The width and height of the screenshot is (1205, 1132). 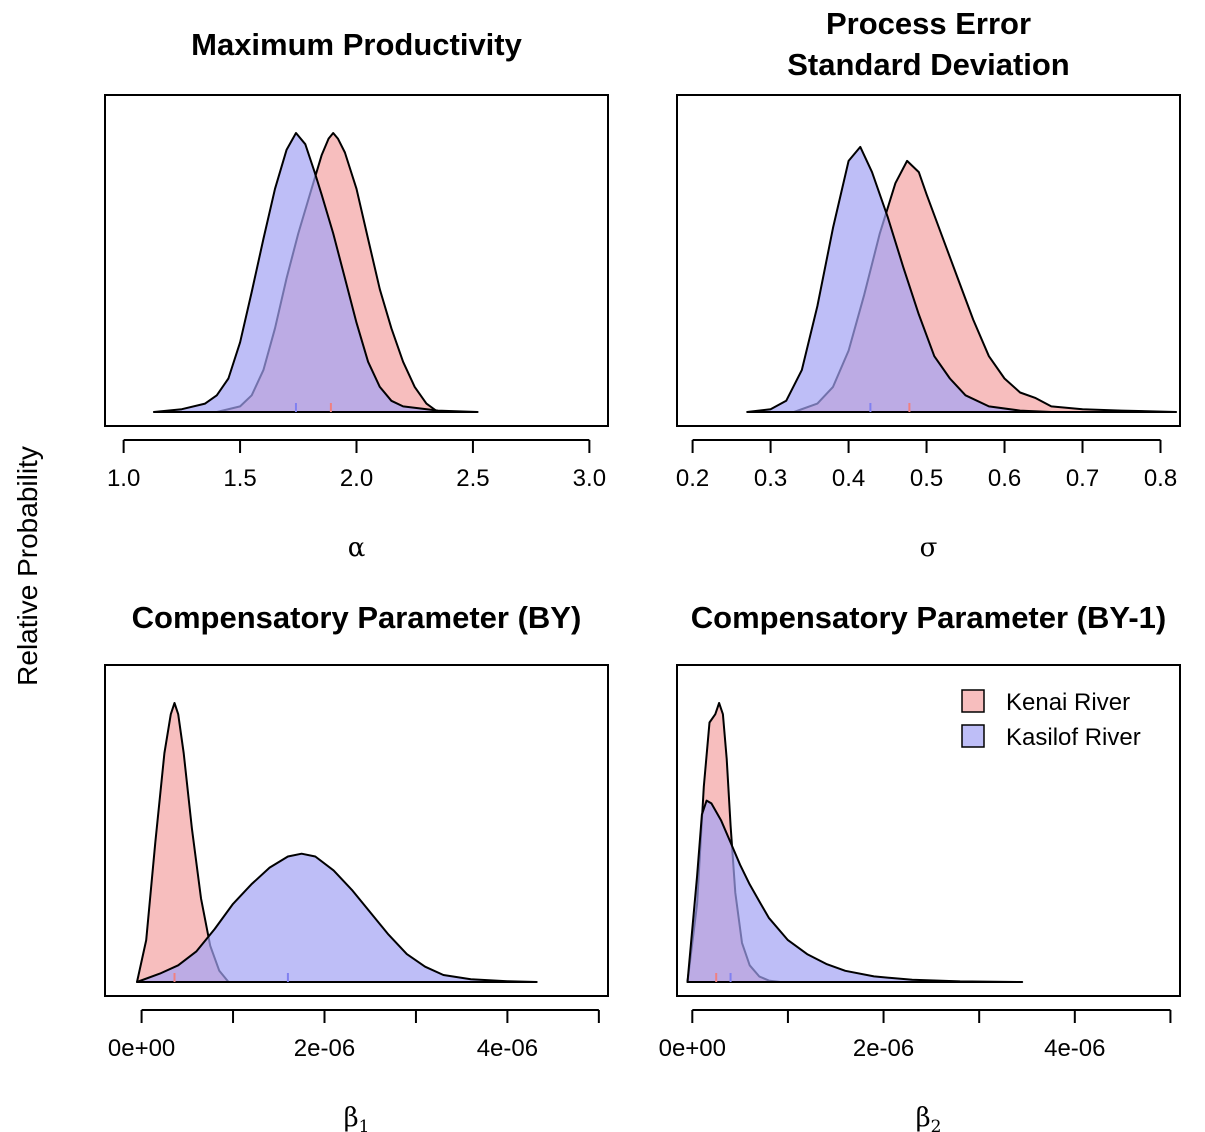 I want to click on x-axis-label: σ, so click(x=929, y=548).